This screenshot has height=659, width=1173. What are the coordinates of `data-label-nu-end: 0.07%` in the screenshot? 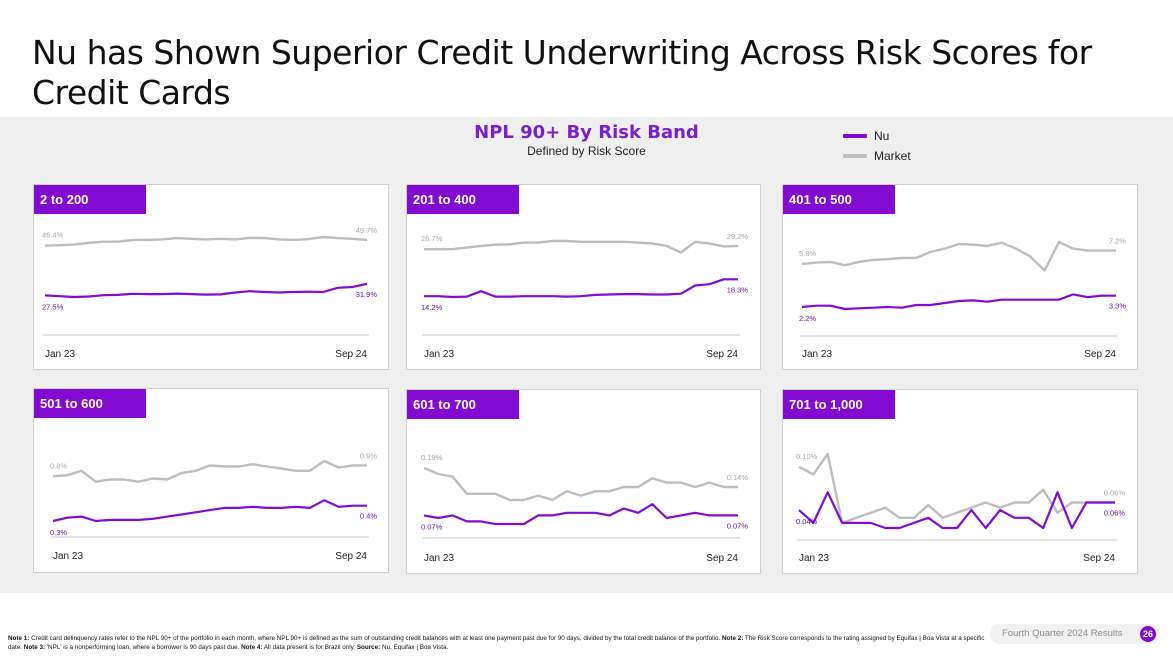 It's located at (738, 525).